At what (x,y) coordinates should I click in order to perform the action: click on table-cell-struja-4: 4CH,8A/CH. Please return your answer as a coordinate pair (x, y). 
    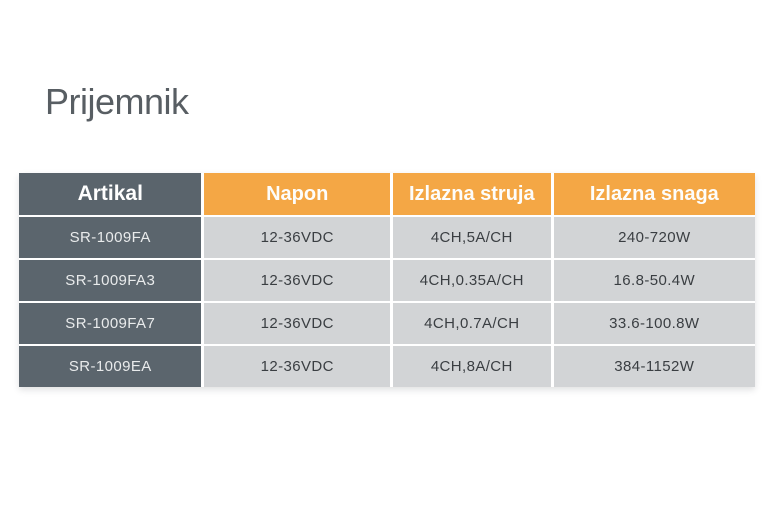
    Looking at the image, I should click on (471, 366).